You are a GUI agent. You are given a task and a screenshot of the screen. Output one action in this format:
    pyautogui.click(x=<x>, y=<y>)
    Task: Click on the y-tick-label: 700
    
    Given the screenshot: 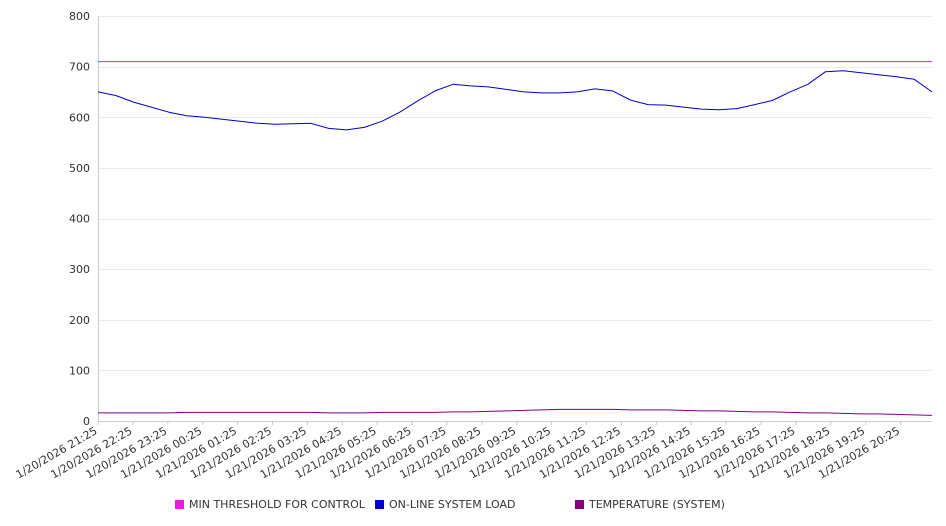 What is the action you would take?
    pyautogui.click(x=79, y=67)
    